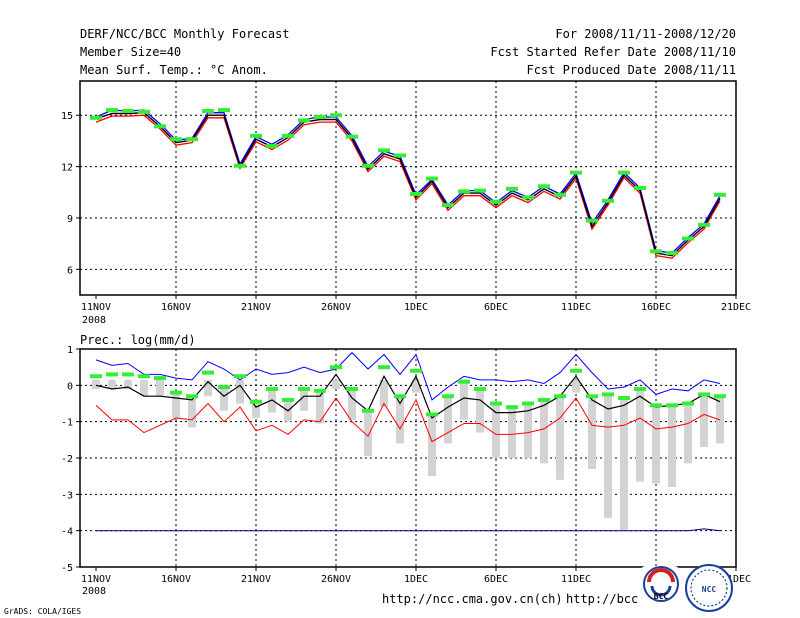 The width and height of the screenshot is (800, 618). What do you see at coordinates (661, 596) in the screenshot?
I see `bcc-logo-text: BCC` at bounding box center [661, 596].